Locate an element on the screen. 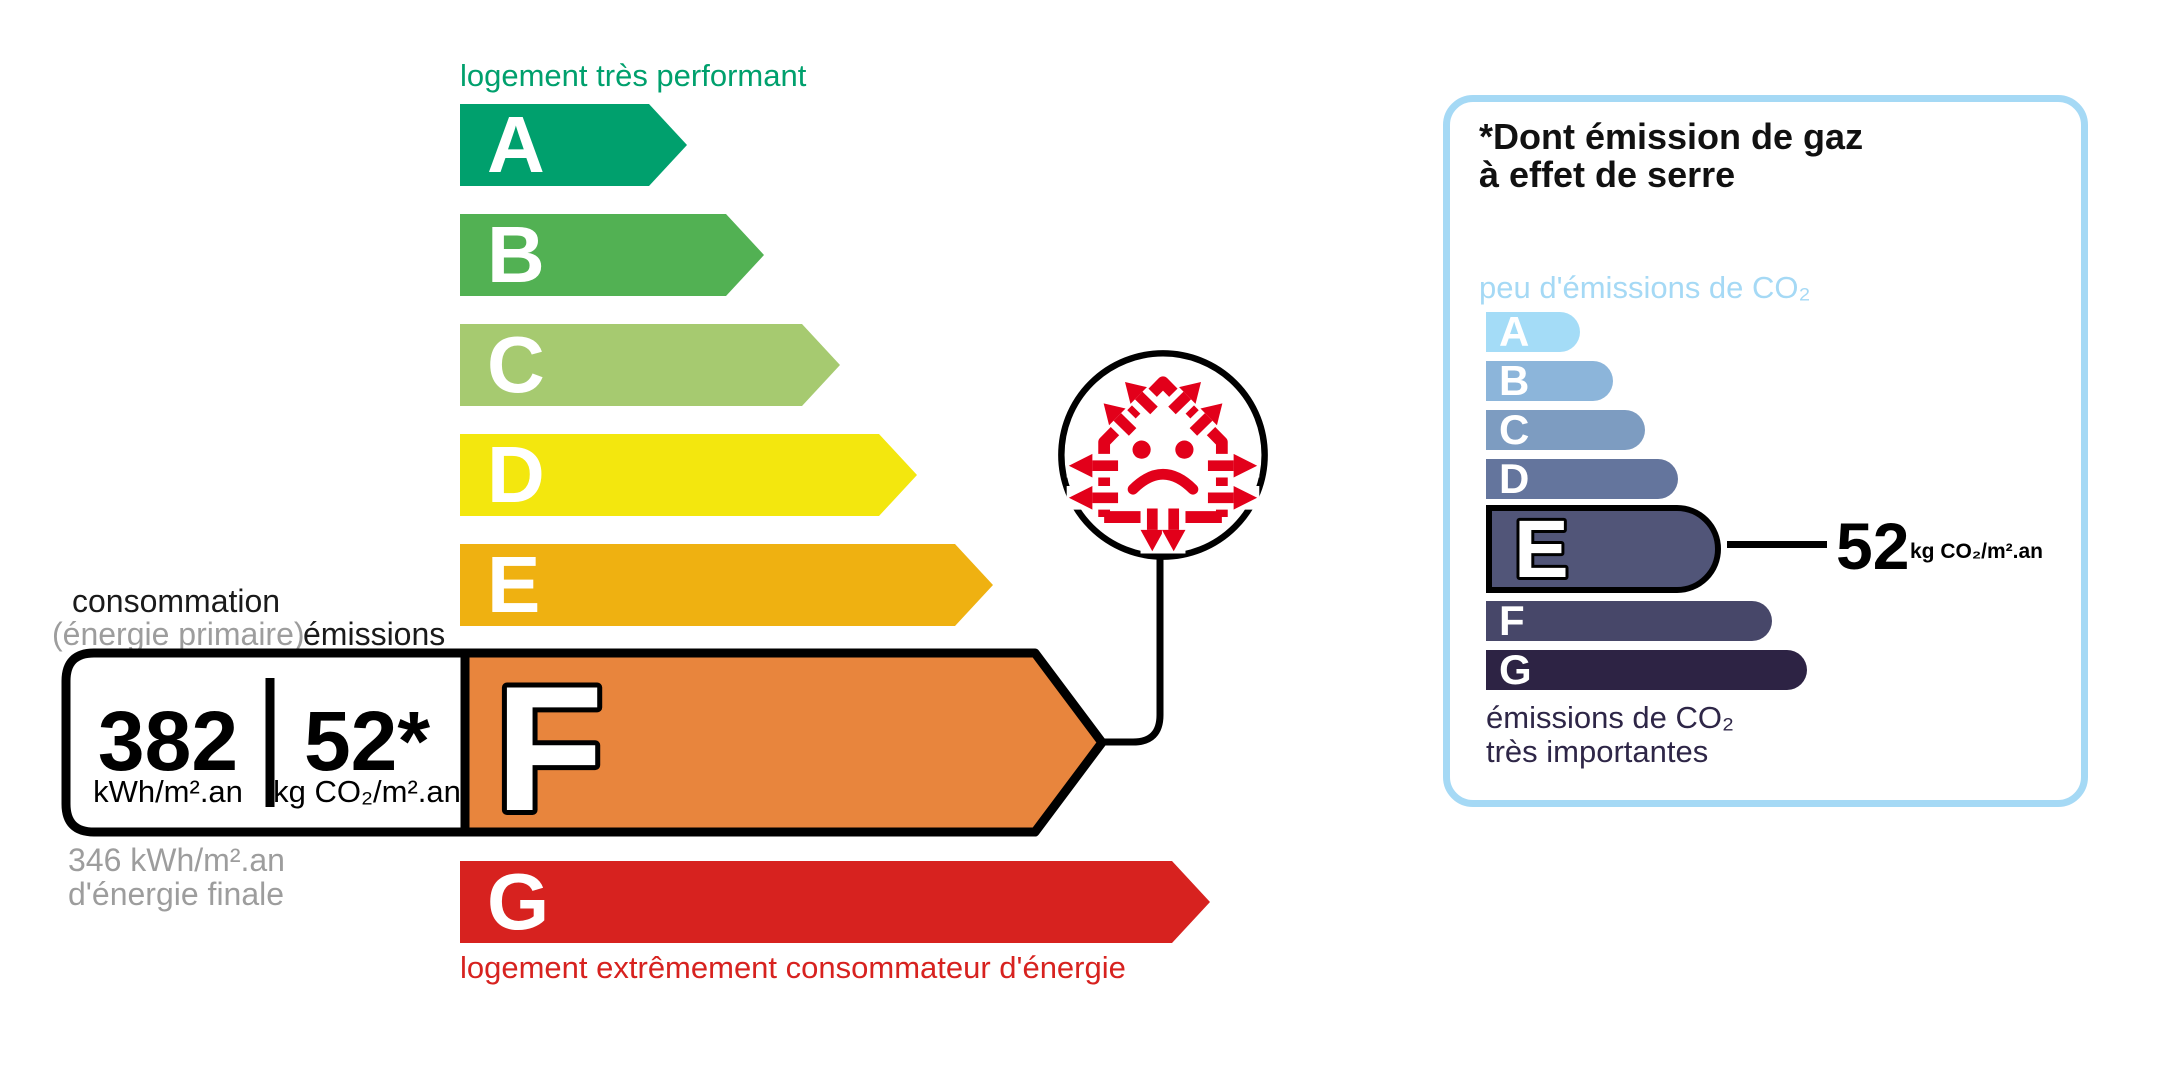 Image resolution: width=2169 pixels, height=1079 pixels. energy-class-bar-A: A is located at coordinates (573, 145).